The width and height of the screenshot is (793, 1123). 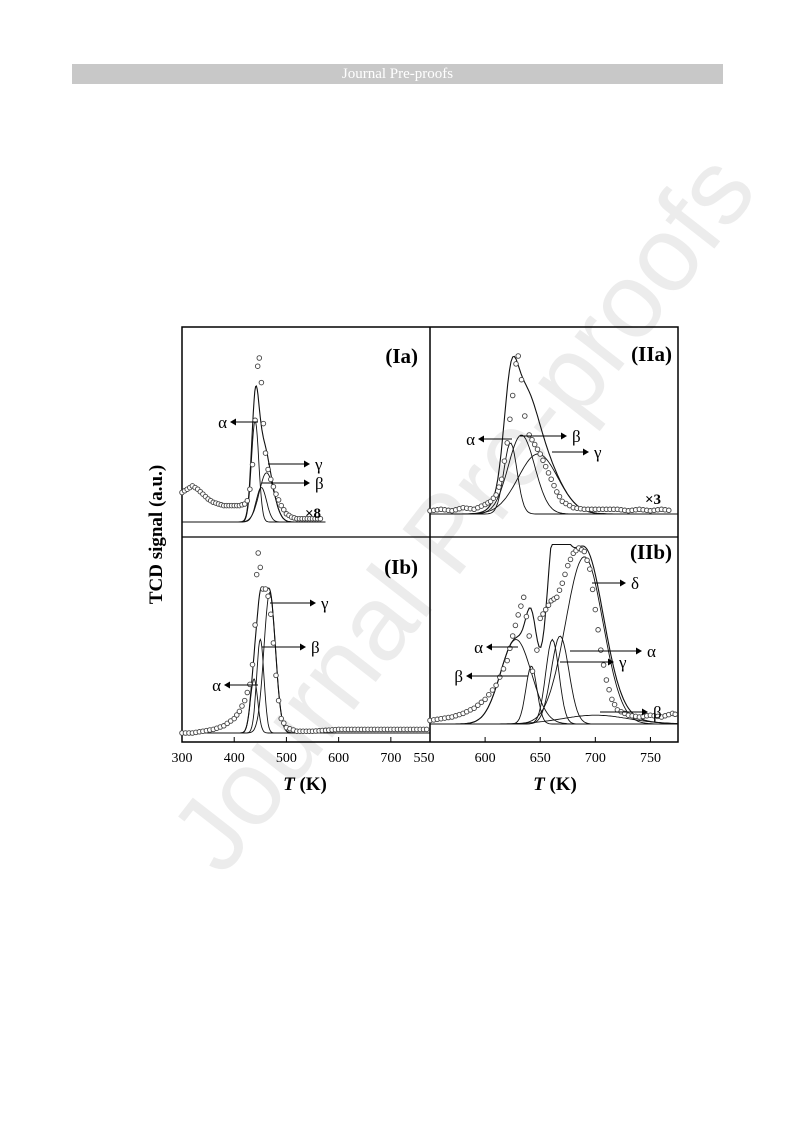 What do you see at coordinates (651, 552) in the screenshot?
I see `panel-title-IIb: (IIb)` at bounding box center [651, 552].